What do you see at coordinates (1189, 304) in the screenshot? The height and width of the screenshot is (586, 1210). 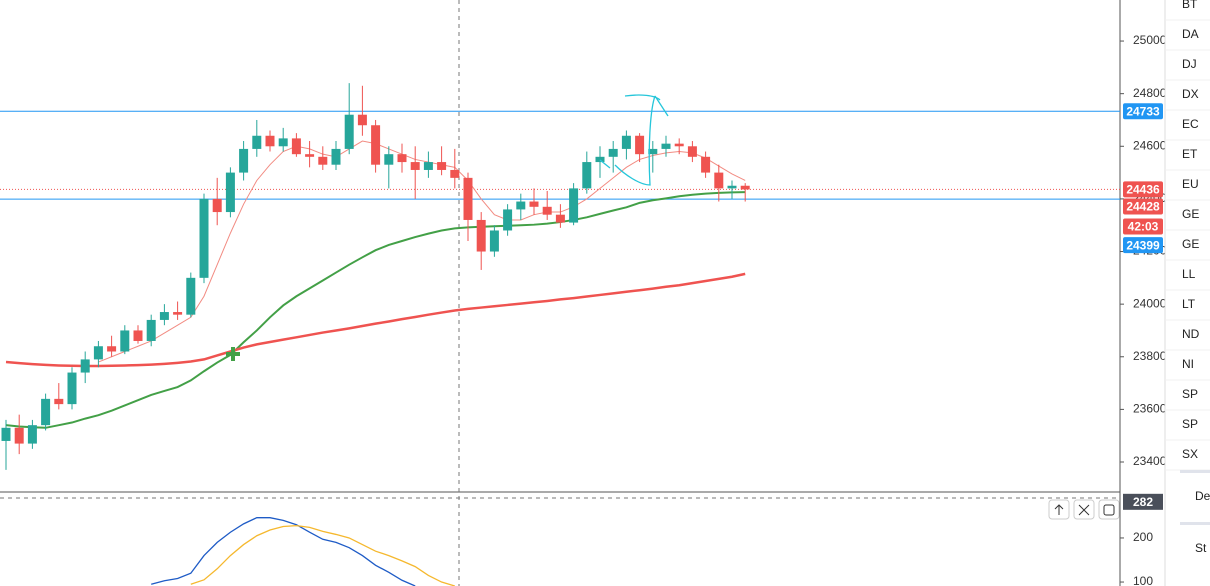 I see `symbol: LT` at bounding box center [1189, 304].